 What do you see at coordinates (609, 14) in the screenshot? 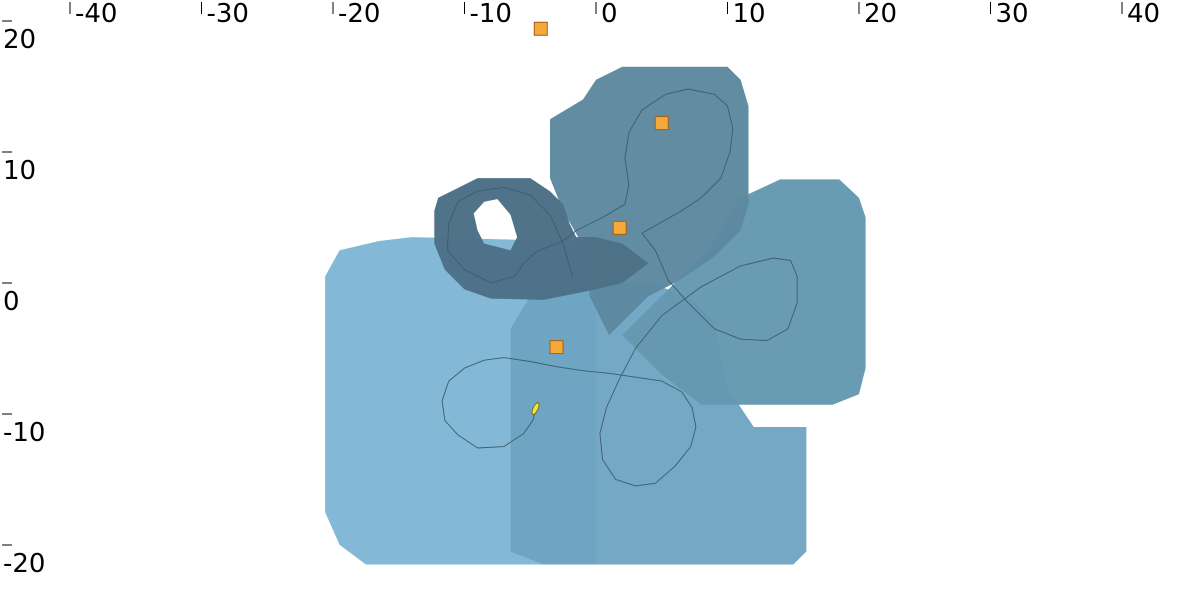
I see `x-tick-label: 0` at bounding box center [609, 14].